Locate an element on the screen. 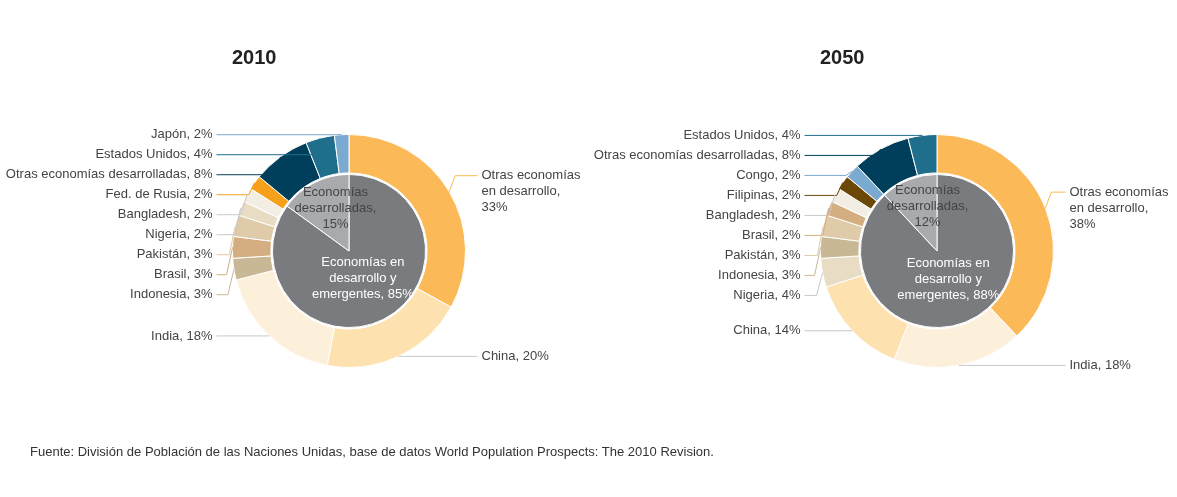 The width and height of the screenshot is (1177, 497). slice-label: Filipinas, 2% is located at coordinates (763, 194).